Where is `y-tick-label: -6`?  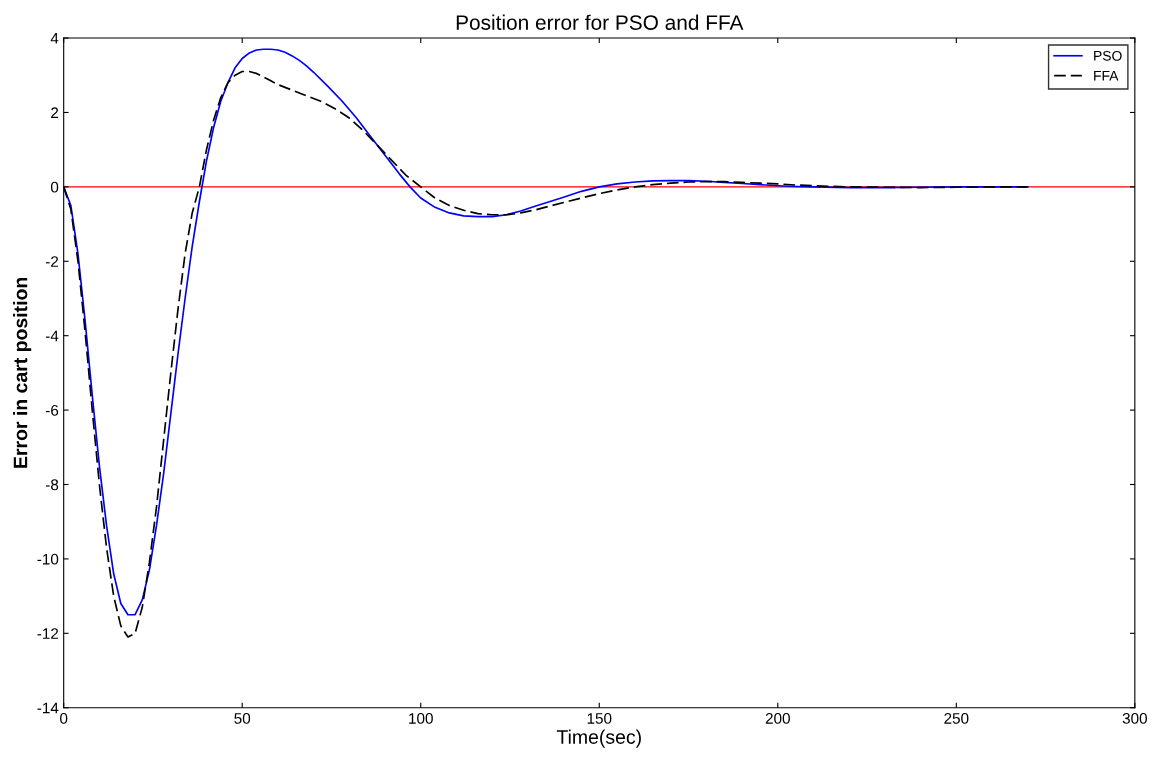 y-tick-label: -6 is located at coordinates (52, 410).